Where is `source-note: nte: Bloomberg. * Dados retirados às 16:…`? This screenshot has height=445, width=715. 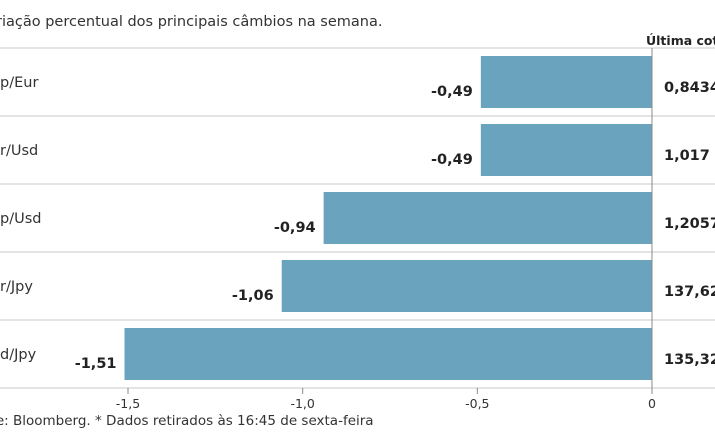 source-note: nte: Bloomberg. * Dados retirados às 16:… is located at coordinates (187, 421).